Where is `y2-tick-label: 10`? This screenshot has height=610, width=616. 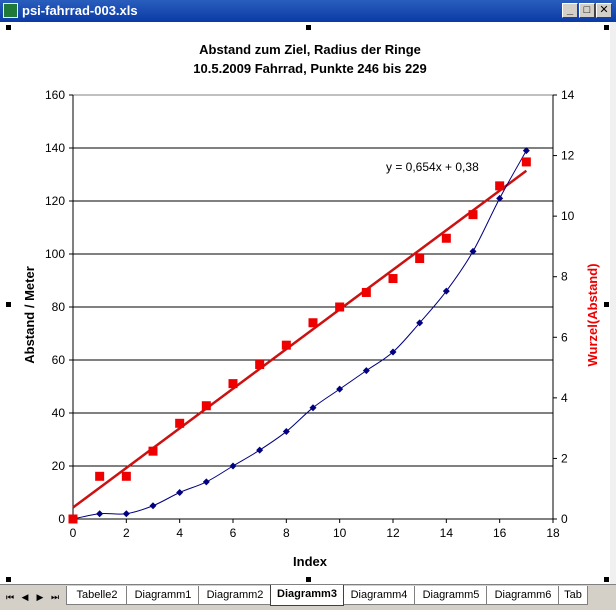
y2-tick-label: 10 is located at coordinates (568, 216).